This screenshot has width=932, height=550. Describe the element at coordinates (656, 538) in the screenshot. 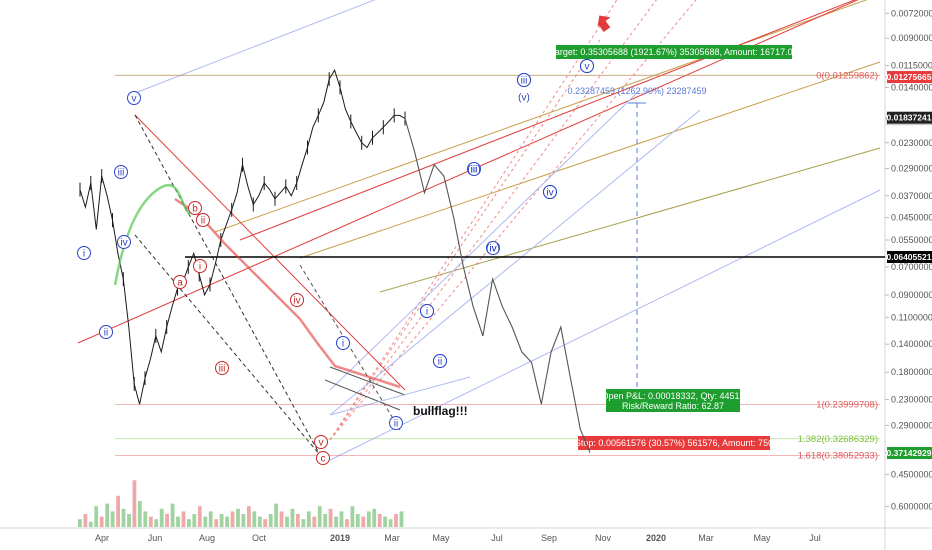

I see `time-tick-label: 2020` at that location.